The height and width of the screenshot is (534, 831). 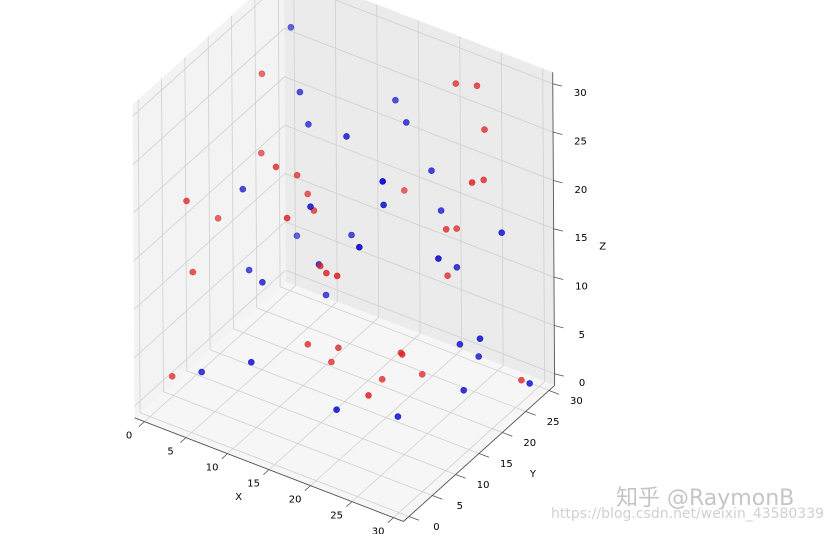 What do you see at coordinates (336, 516) in the screenshot?
I see `x-tick-label: 25` at bounding box center [336, 516].